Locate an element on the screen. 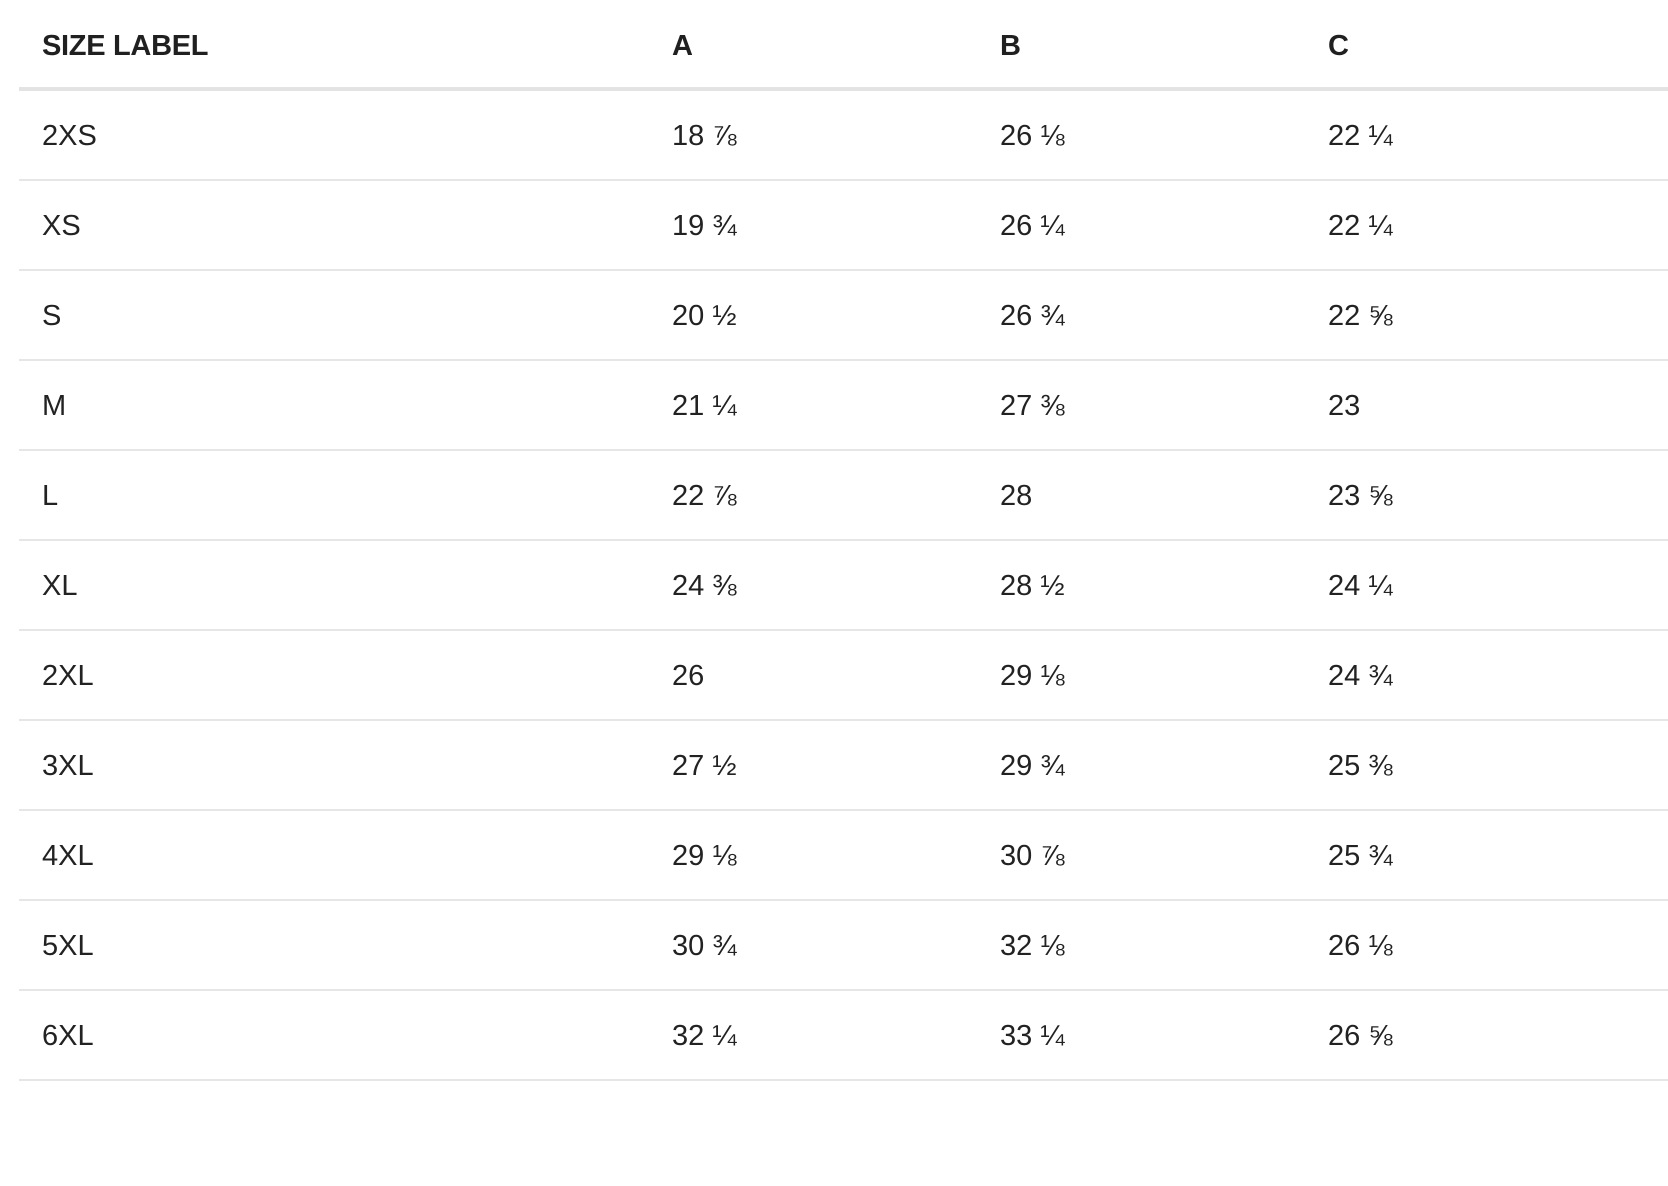 This screenshot has height=1186, width=1668. c-cell: 26 ⅛ is located at coordinates (1360, 946).